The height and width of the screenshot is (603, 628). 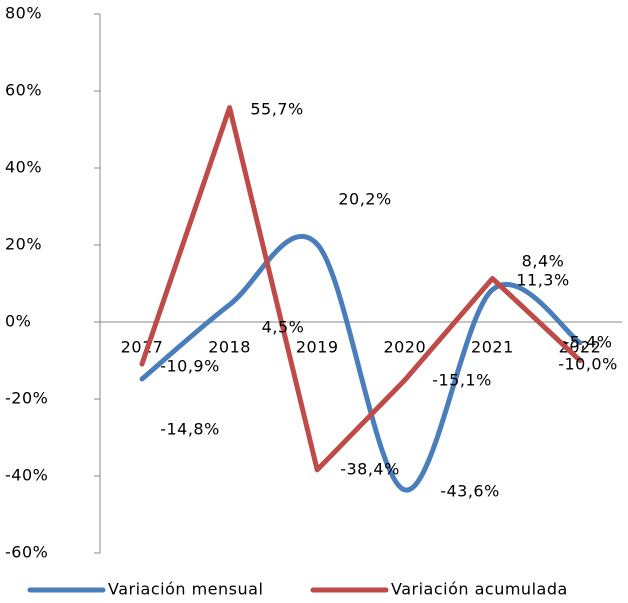 I want to click on data-label: -10,0%, so click(x=588, y=364).